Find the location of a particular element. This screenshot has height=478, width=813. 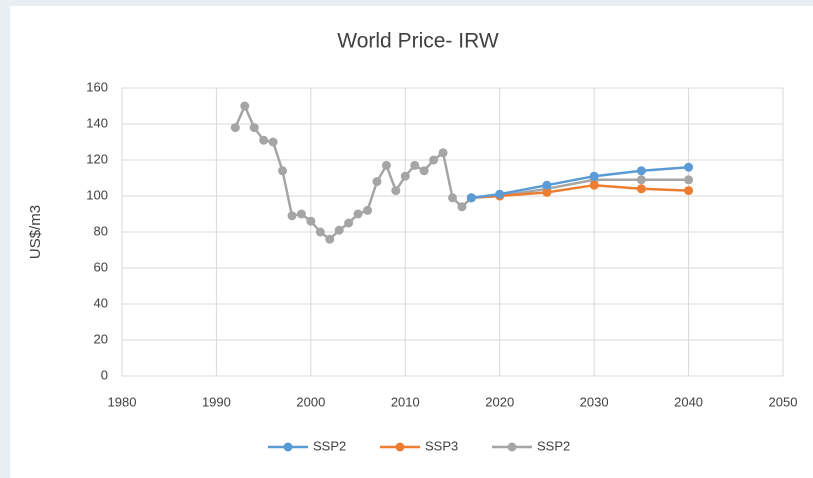

y-tick-label: 20 is located at coordinates (101, 338).